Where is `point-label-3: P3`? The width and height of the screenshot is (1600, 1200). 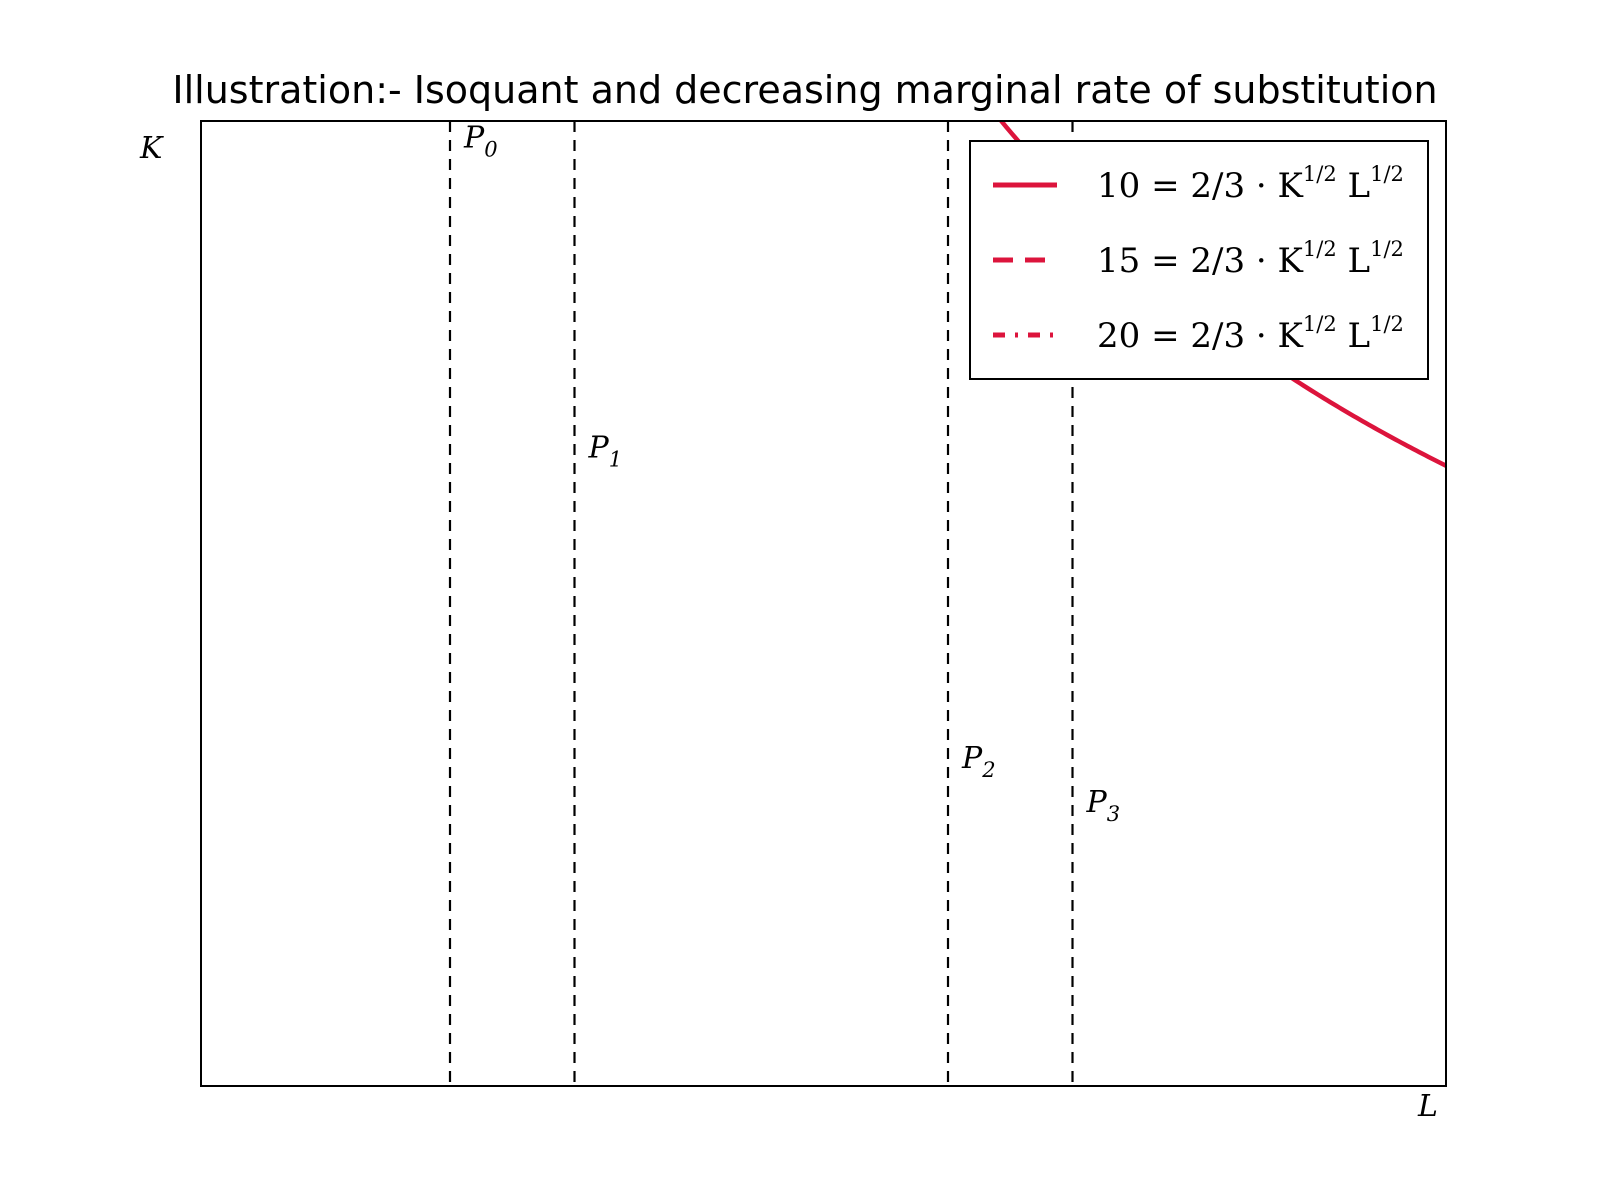 point-label-3: P3 is located at coordinates (1103, 805).